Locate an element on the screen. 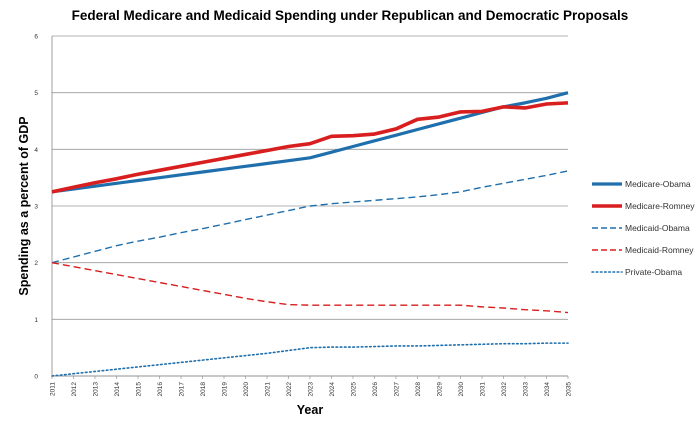 The height and width of the screenshot is (426, 700). y-tick-label: 4 is located at coordinates (36, 150).